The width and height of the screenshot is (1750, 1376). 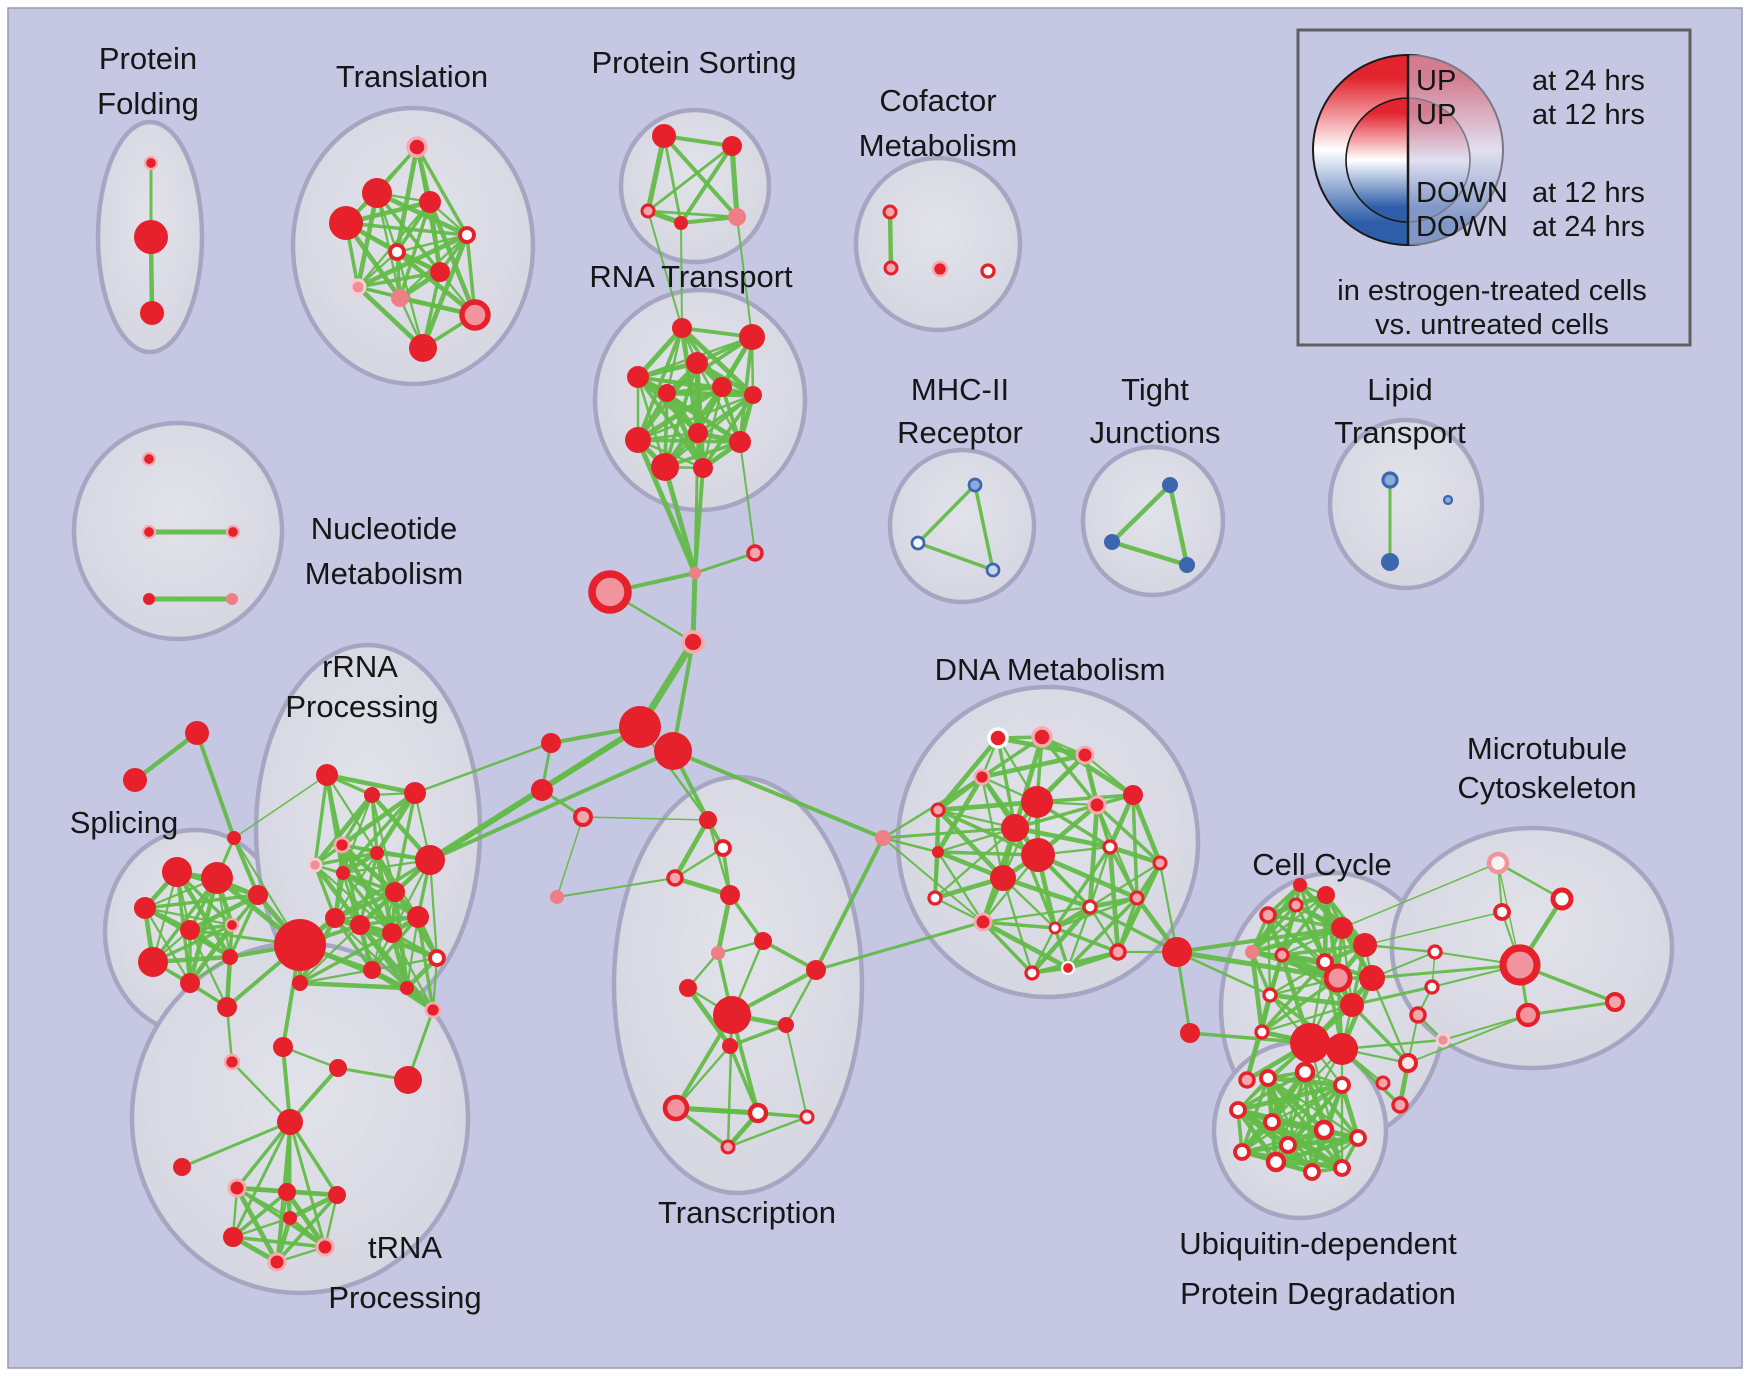 What do you see at coordinates (404, 1297) in the screenshot?
I see `cluster-label-trna-processing: Processing` at bounding box center [404, 1297].